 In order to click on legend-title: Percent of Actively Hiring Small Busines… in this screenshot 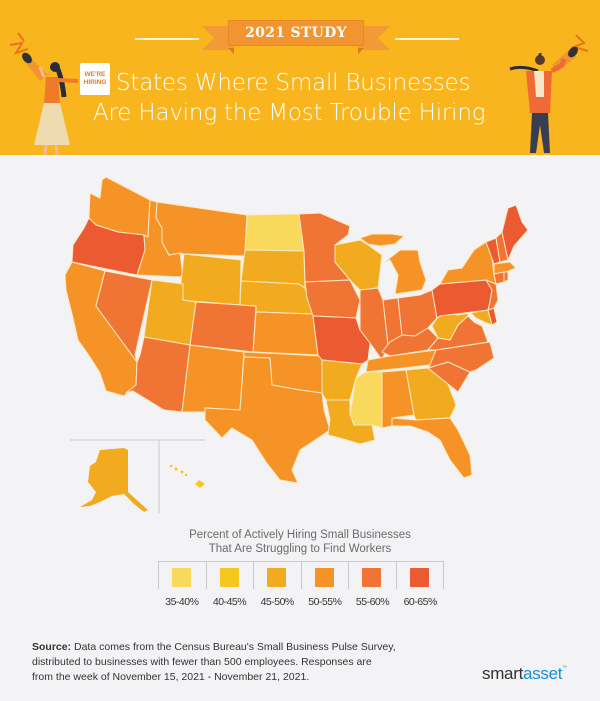, I will do `click(300, 542)`.